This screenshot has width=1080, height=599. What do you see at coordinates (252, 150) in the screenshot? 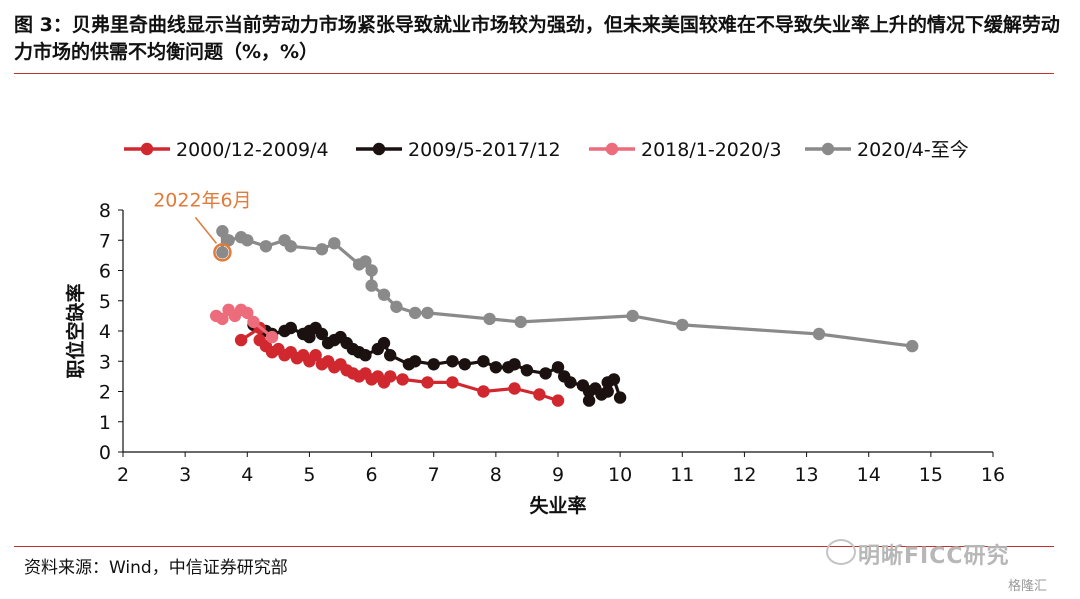
I see `legend-label: 2000/12-2009/4` at bounding box center [252, 150].